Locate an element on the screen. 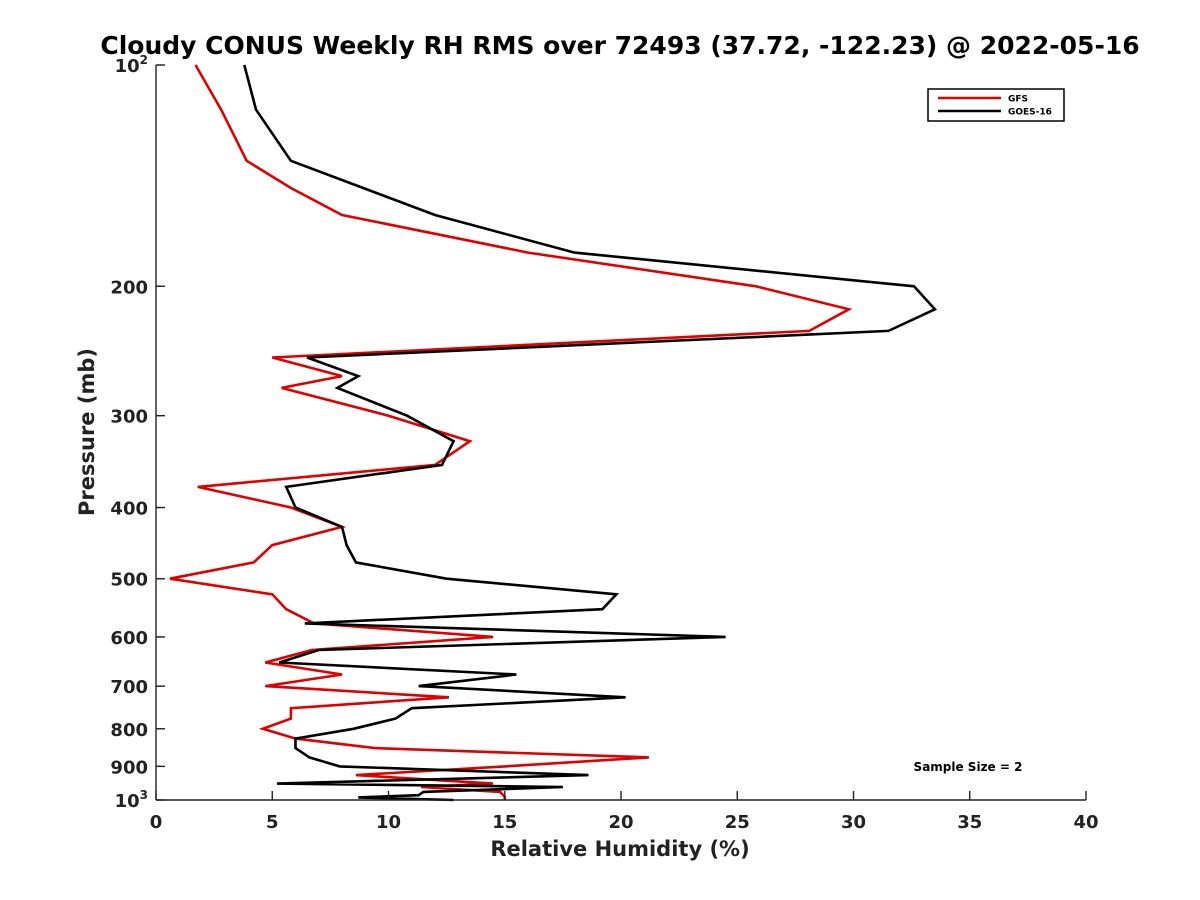 The image size is (1200, 900). y-tick-label: 200 is located at coordinates (129, 287).